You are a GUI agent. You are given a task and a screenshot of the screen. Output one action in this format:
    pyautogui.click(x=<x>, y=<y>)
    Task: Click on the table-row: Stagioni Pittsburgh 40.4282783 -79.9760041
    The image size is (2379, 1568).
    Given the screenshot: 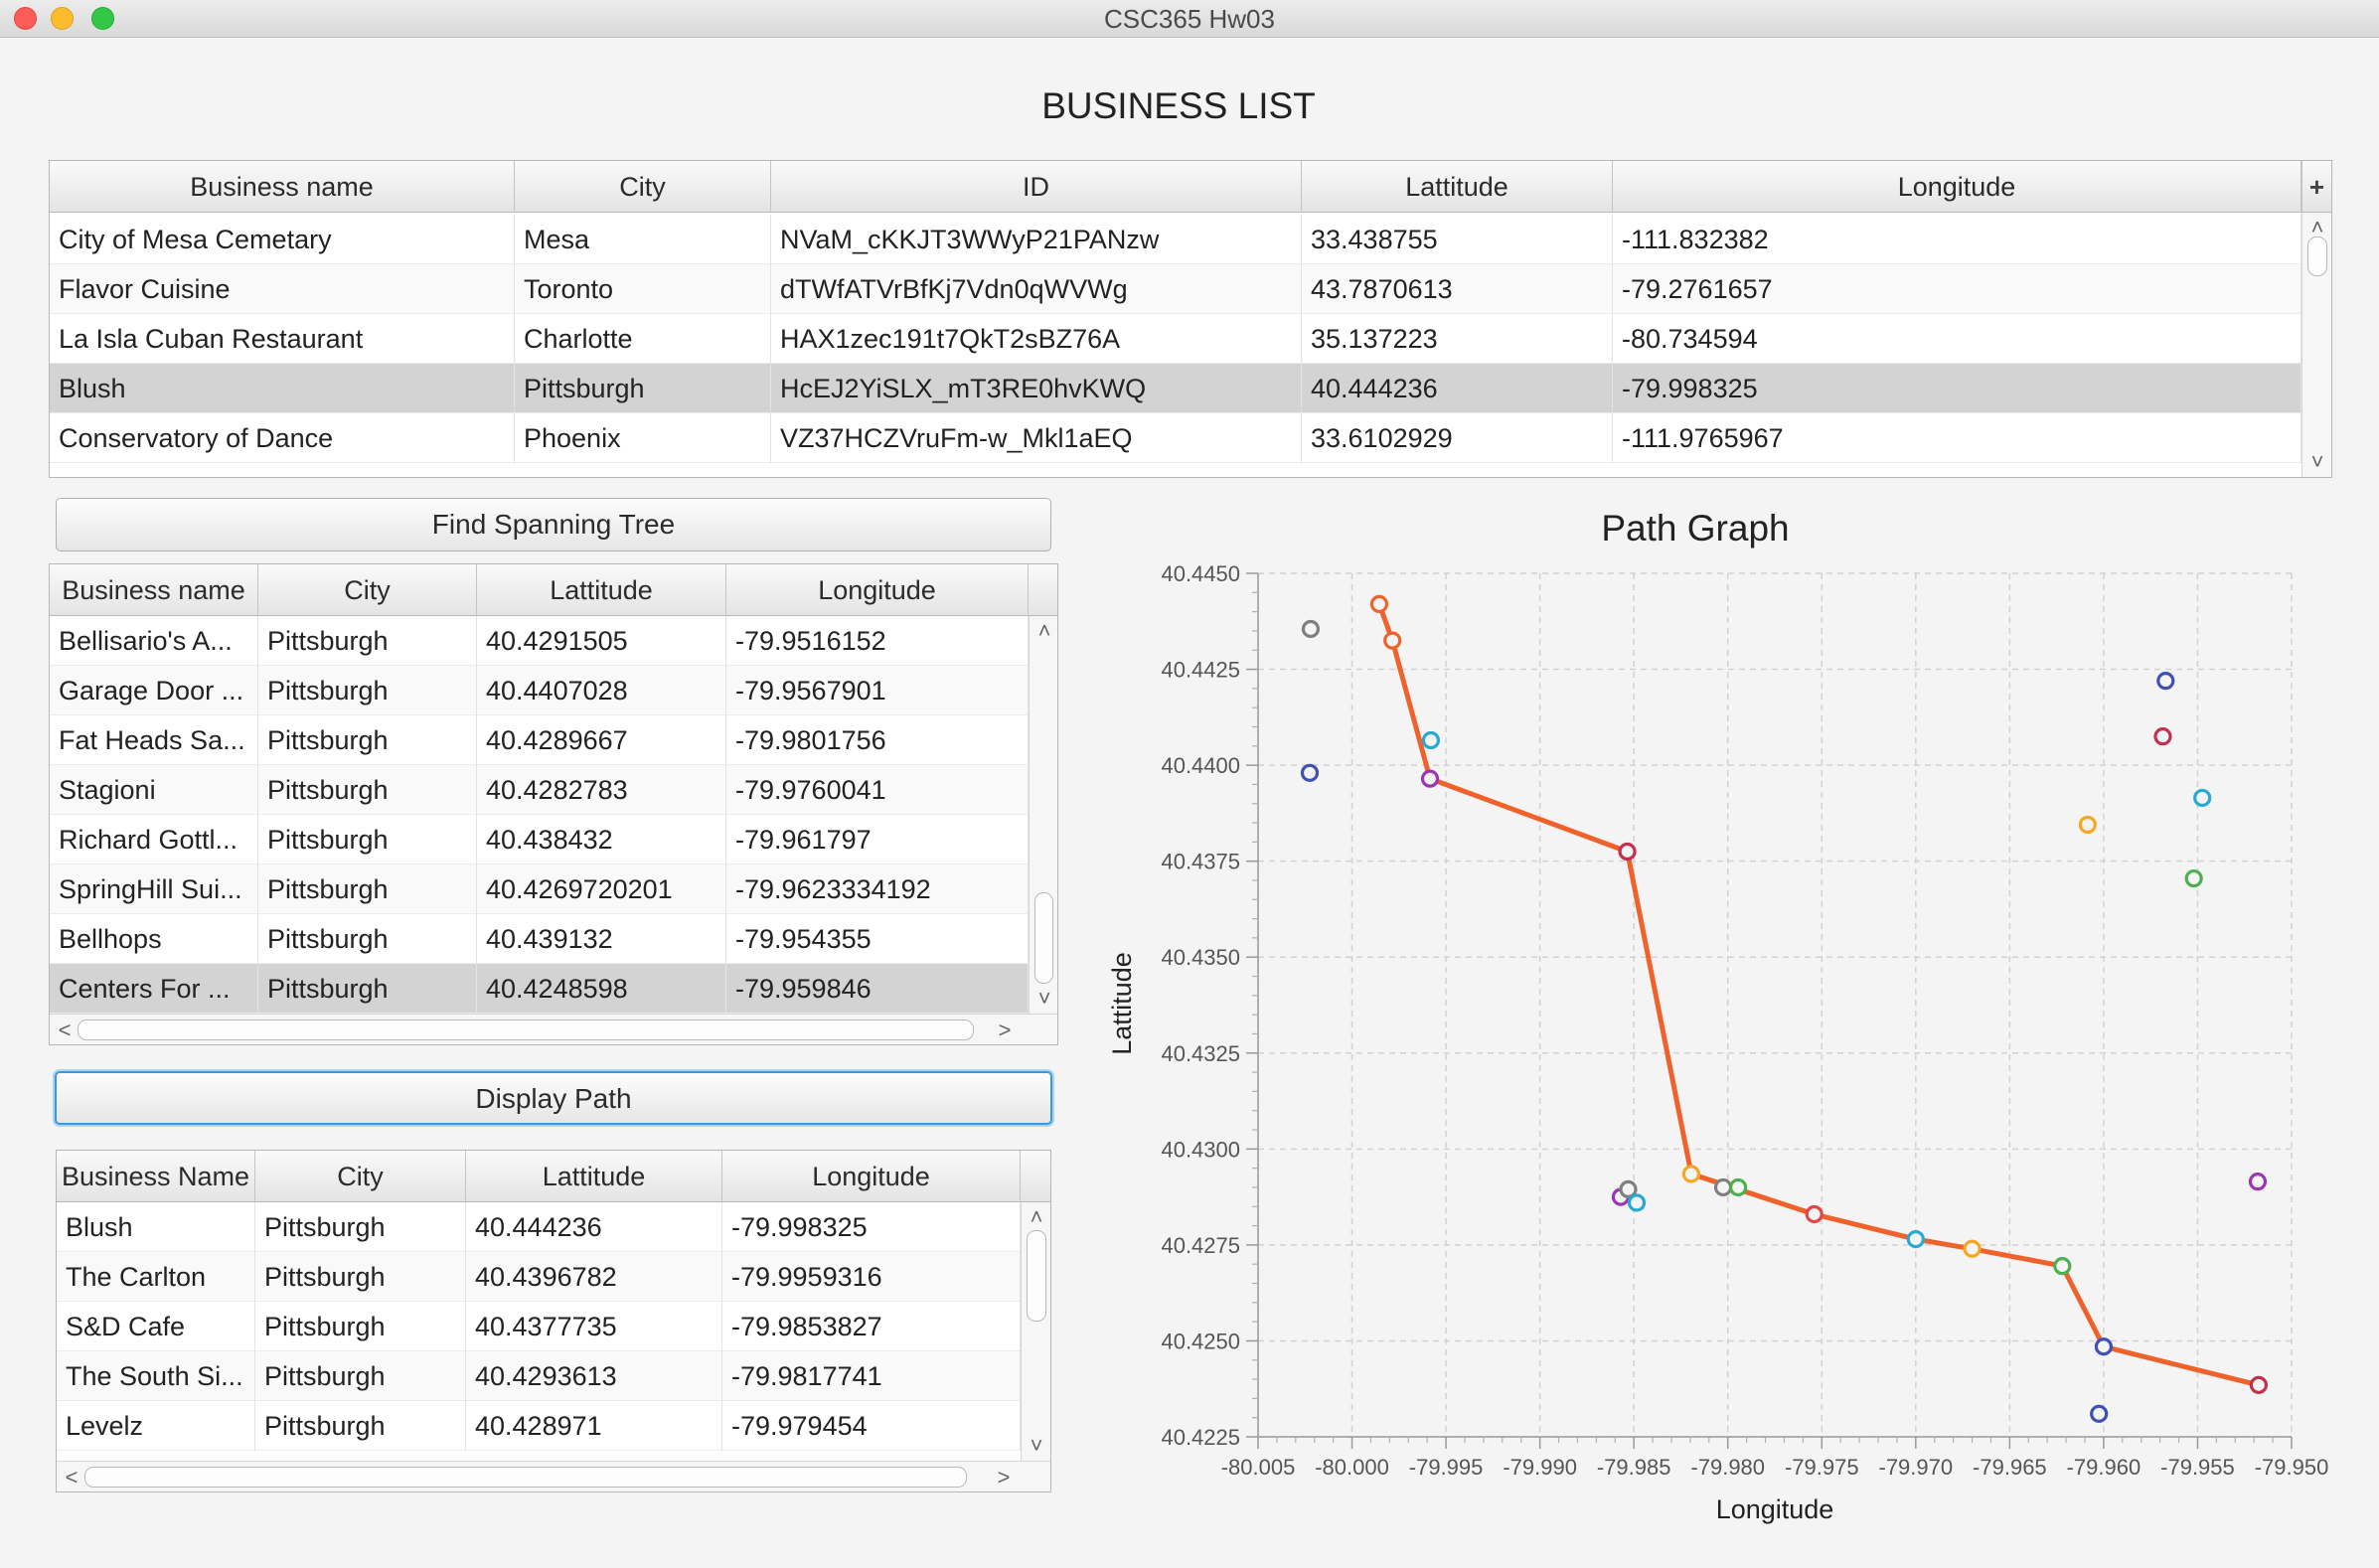 What is the action you would take?
    pyautogui.click(x=539, y=790)
    